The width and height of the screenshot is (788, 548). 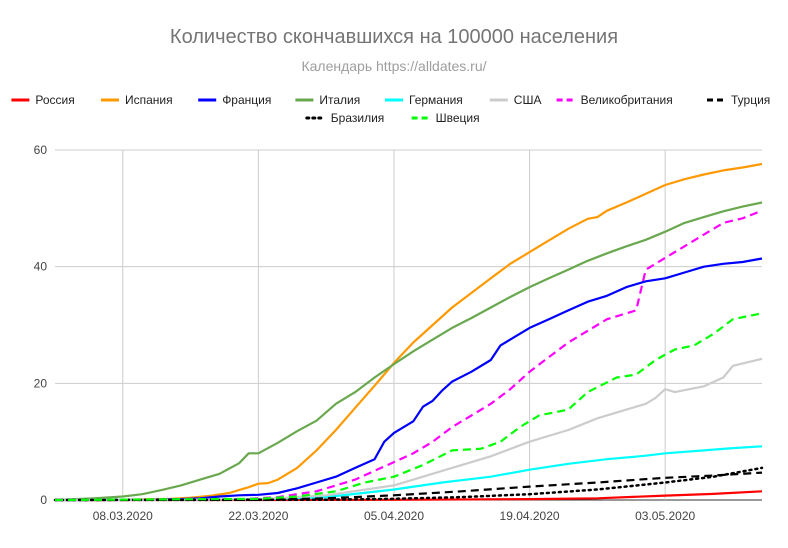 I want to click on legend-label: Германия, so click(x=436, y=100).